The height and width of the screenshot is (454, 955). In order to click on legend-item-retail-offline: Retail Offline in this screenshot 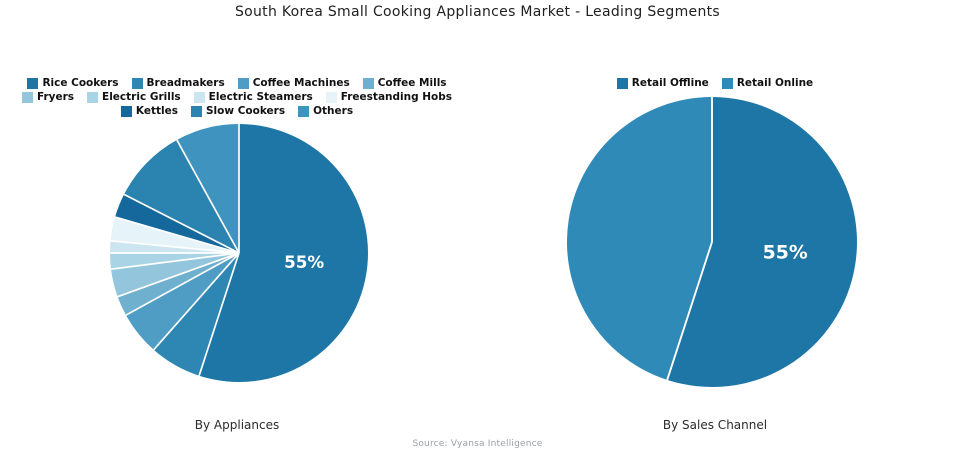, I will do `click(662, 83)`.